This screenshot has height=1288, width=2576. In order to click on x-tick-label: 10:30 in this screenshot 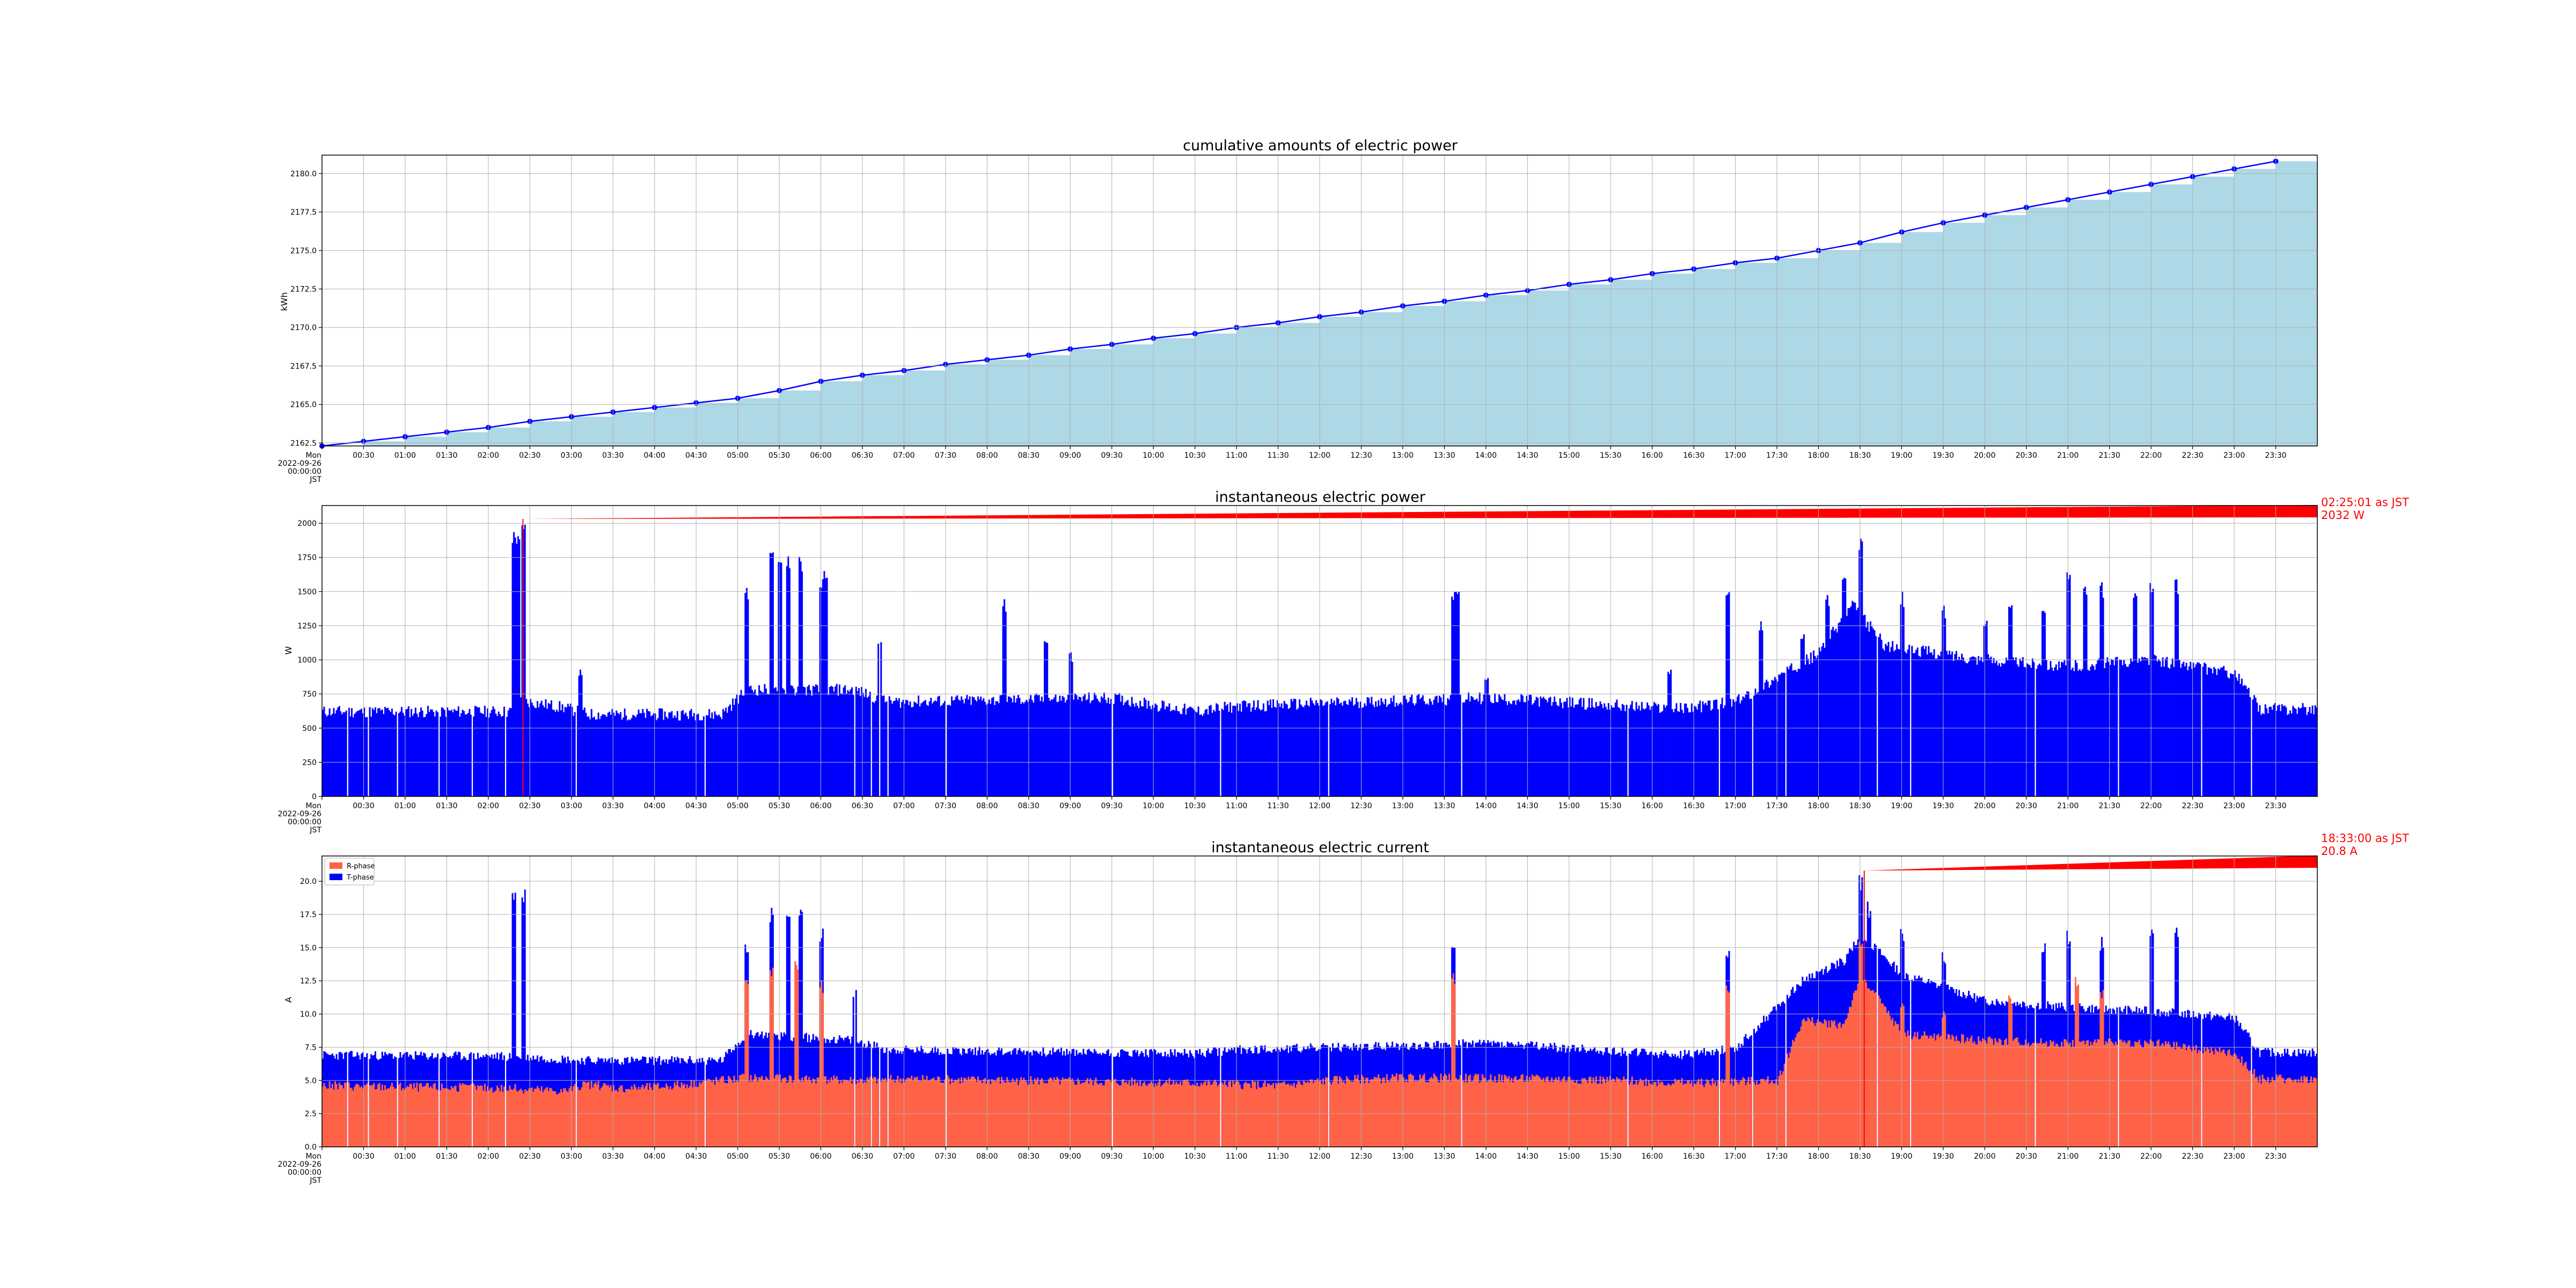, I will do `click(1194, 1156)`.